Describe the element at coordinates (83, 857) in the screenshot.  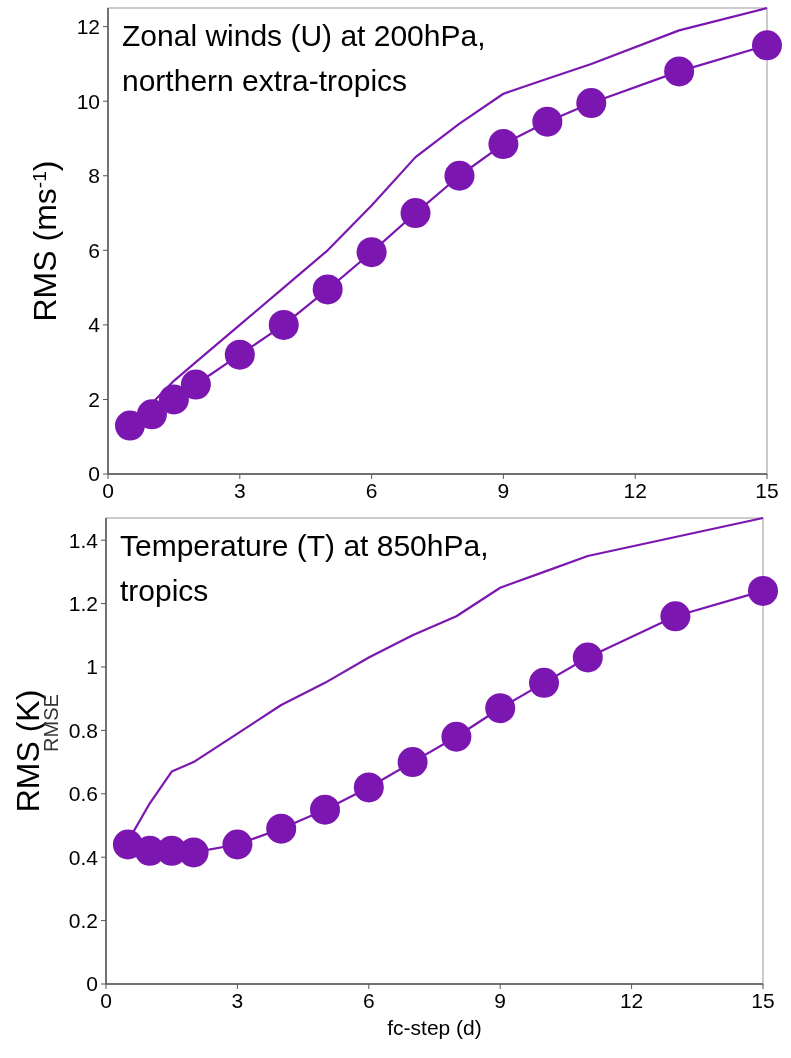
I see `y-tick-label: 0.4` at that location.